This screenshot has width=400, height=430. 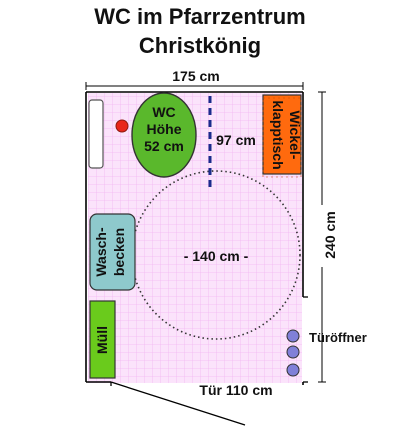 I want to click on door-width-label: Tür 110 cm, so click(x=235, y=390).